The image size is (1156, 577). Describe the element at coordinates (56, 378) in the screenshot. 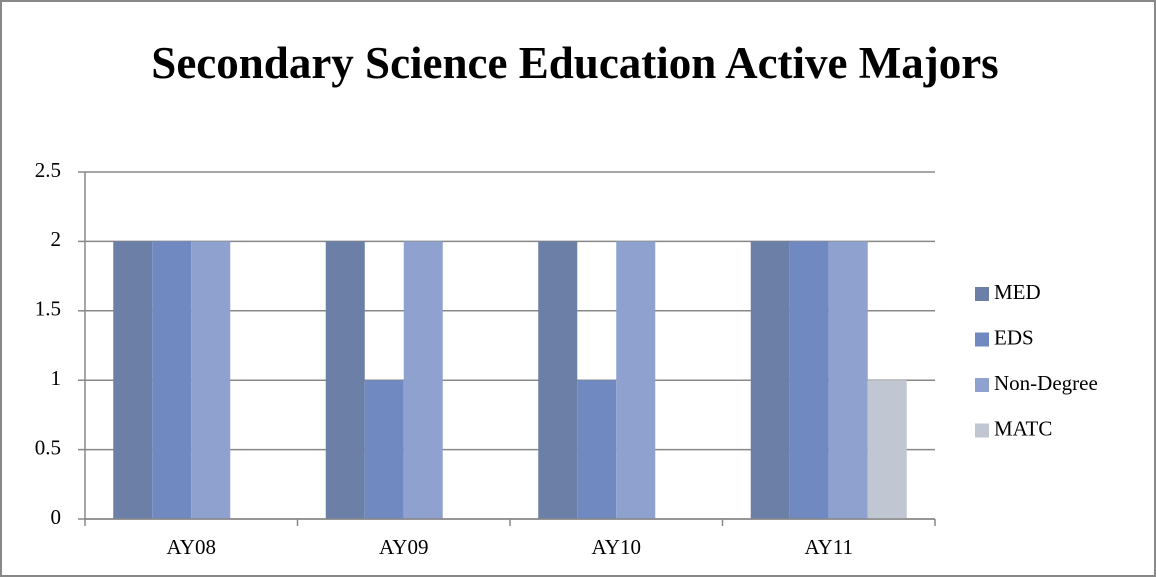

I see `y-tick-label: 1` at that location.